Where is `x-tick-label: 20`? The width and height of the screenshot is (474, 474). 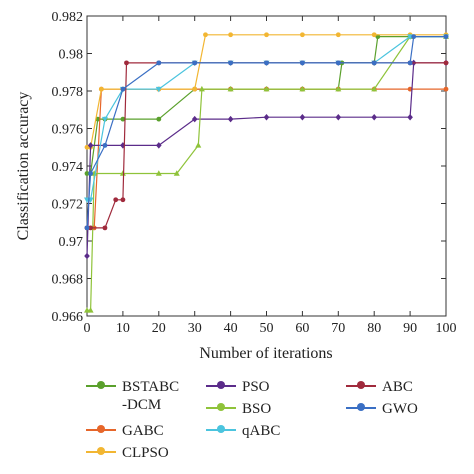
x-tick-label: 20 is located at coordinates (159, 328).